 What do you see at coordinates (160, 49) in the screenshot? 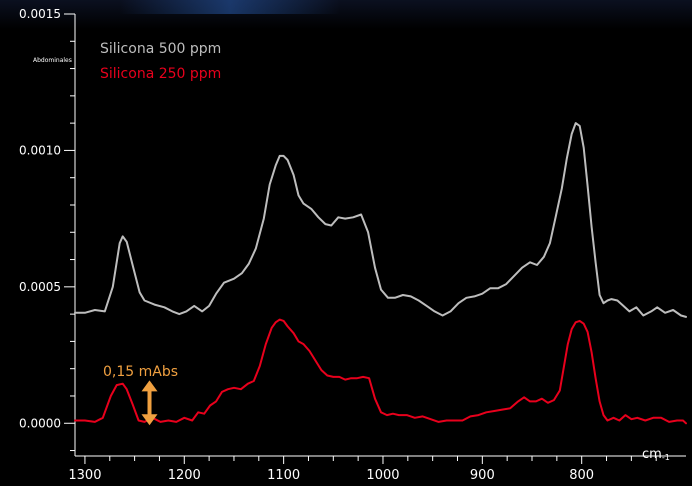
I see `legend-item-silicona-500: Silicona 500 ppm` at bounding box center [160, 49].